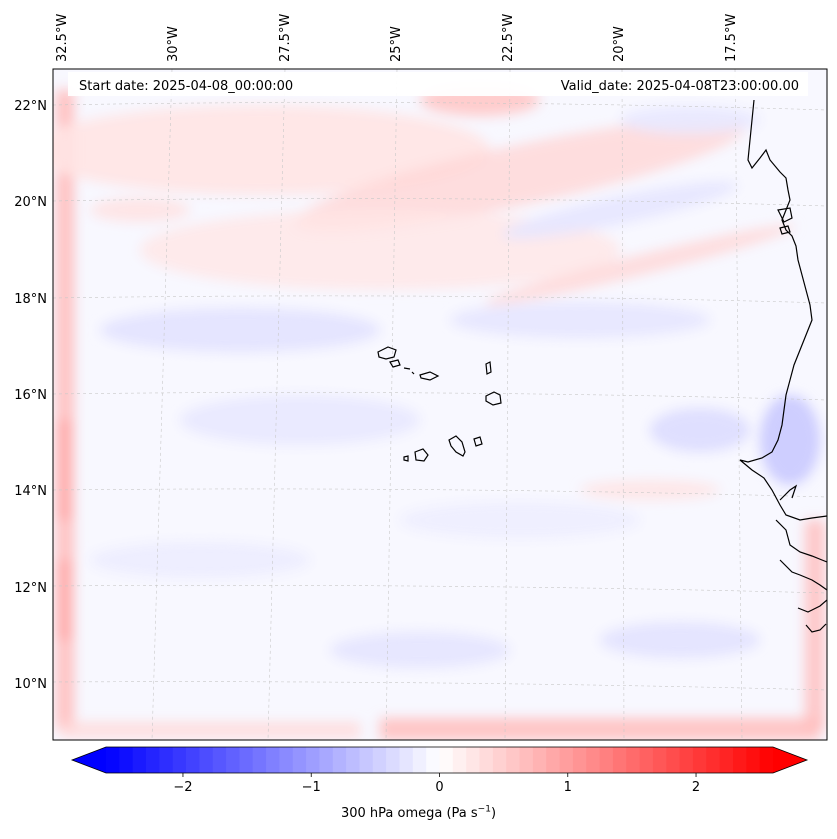  What do you see at coordinates (285, 38) in the screenshot?
I see `lon-label-27-5w: 27.5°W` at bounding box center [285, 38].